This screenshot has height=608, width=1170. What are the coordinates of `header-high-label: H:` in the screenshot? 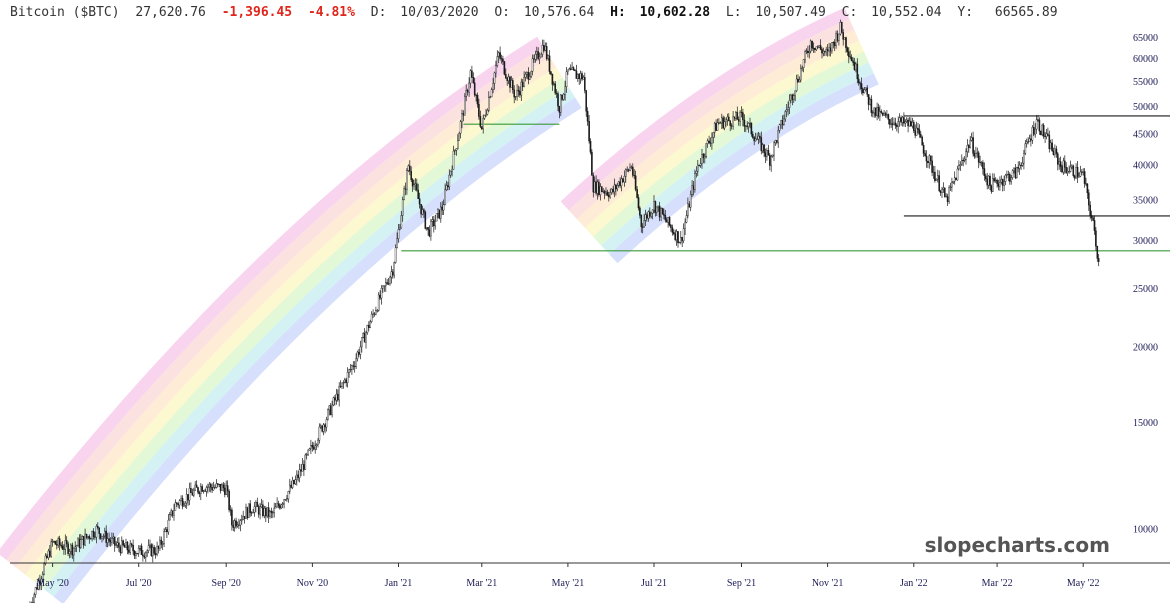 It's located at (618, 12).